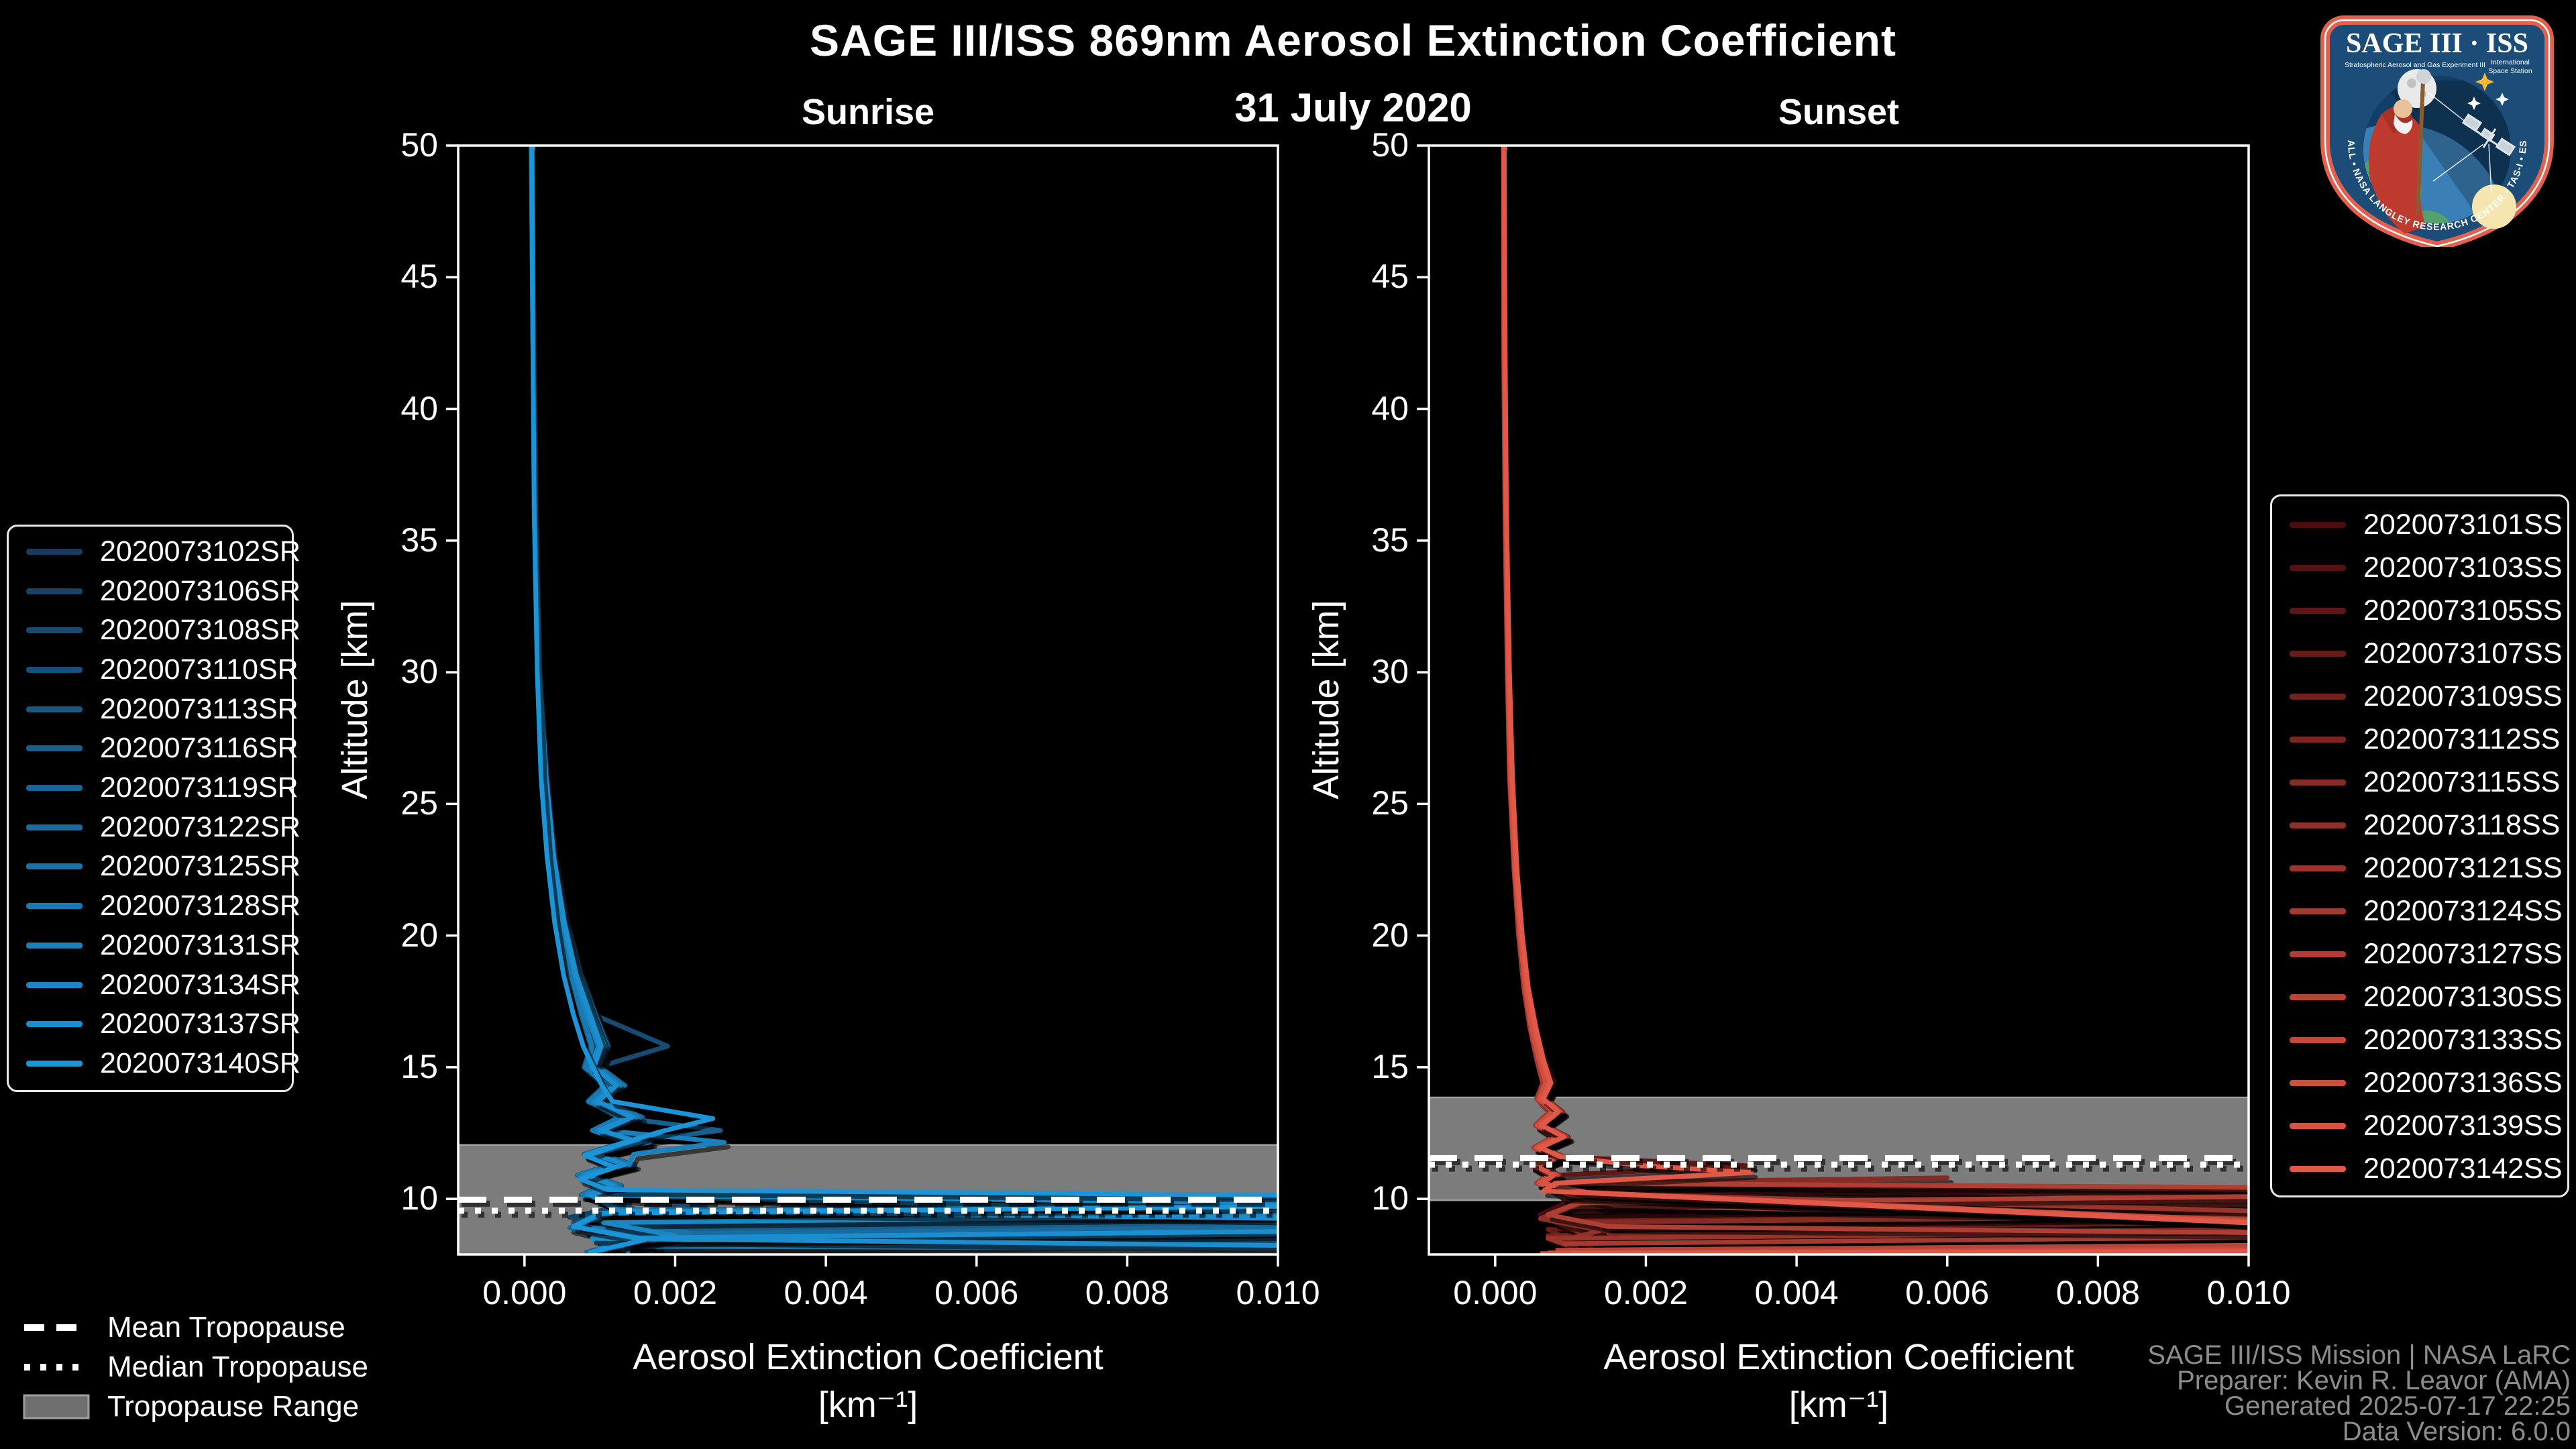  Describe the element at coordinates (1390, 408) in the screenshot. I see `y-tick-label: 40` at that location.